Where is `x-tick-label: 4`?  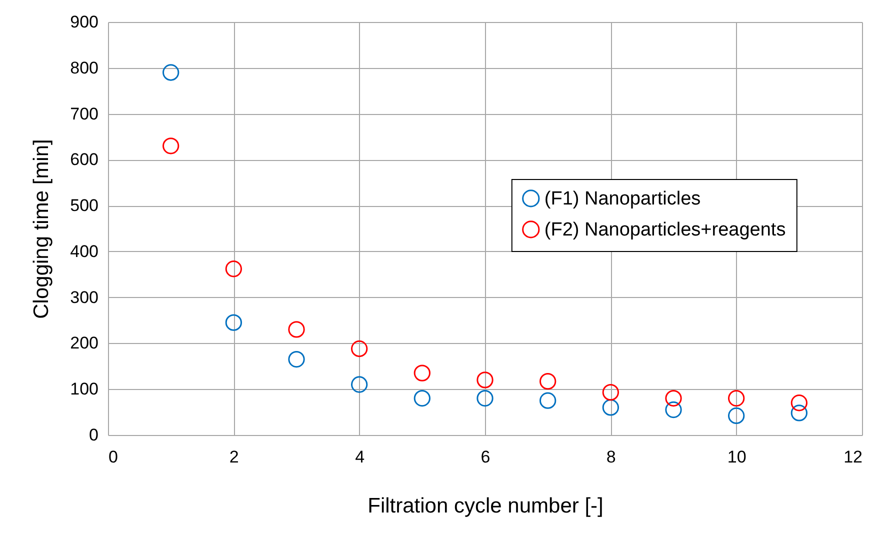
x-tick-label: 4 is located at coordinates (360, 457).